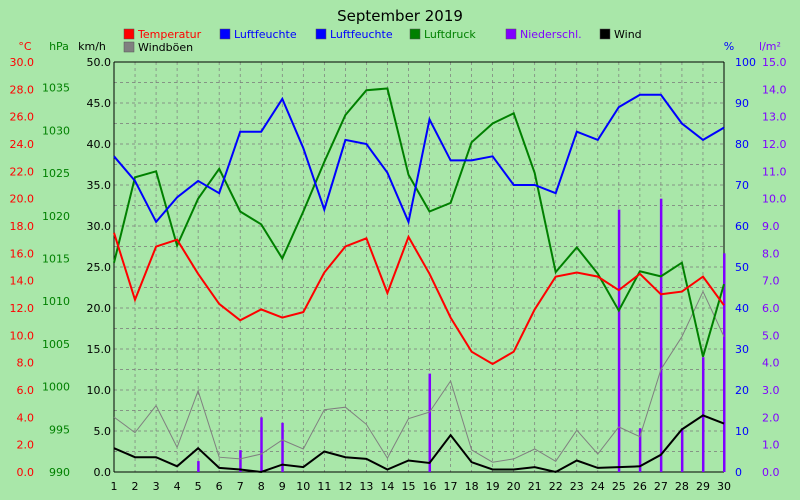  What do you see at coordinates (26, 445) in the screenshot?
I see `temp-tick-label: 2.0` at bounding box center [26, 445].